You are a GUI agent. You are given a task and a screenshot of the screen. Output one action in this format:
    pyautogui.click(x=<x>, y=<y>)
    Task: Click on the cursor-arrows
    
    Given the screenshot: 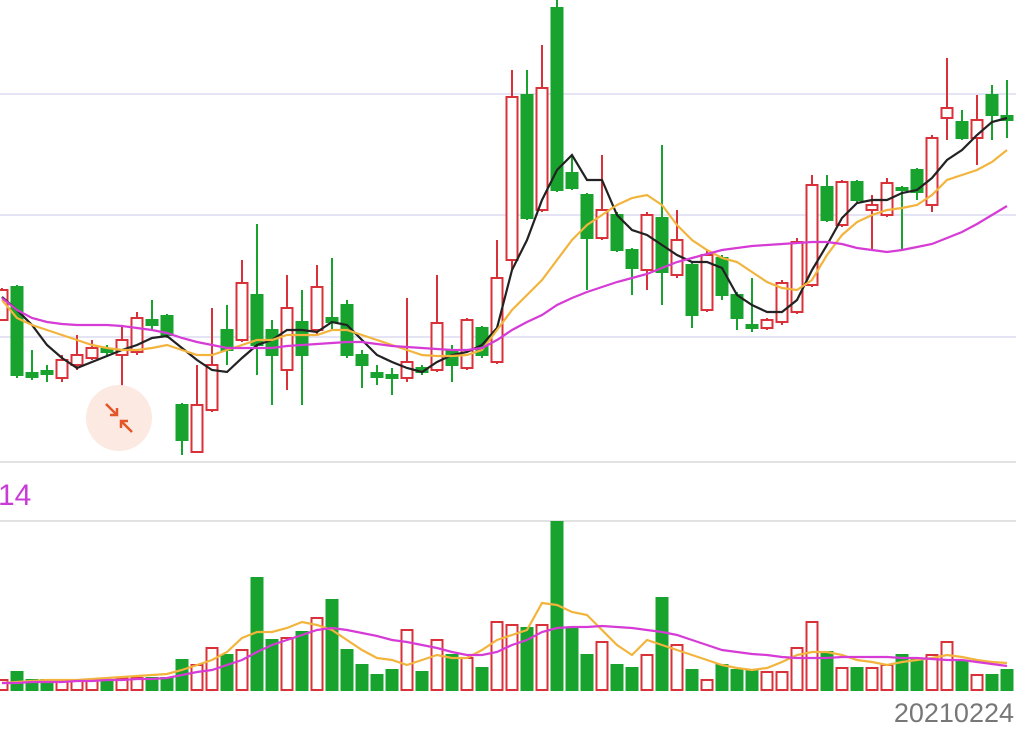 What is the action you would take?
    pyautogui.click(x=119, y=418)
    